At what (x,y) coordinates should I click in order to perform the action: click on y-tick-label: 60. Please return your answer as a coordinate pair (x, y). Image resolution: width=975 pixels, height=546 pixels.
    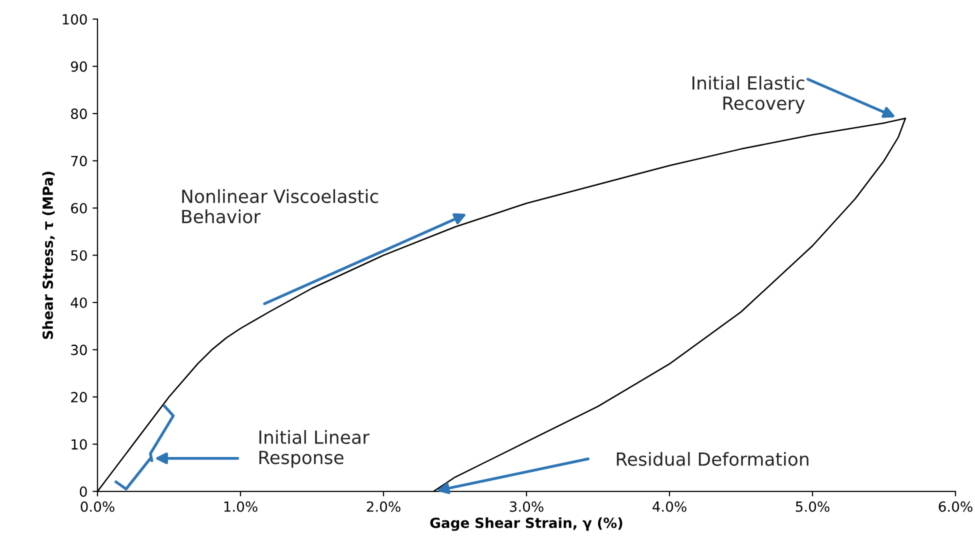
    Looking at the image, I should click on (79, 208).